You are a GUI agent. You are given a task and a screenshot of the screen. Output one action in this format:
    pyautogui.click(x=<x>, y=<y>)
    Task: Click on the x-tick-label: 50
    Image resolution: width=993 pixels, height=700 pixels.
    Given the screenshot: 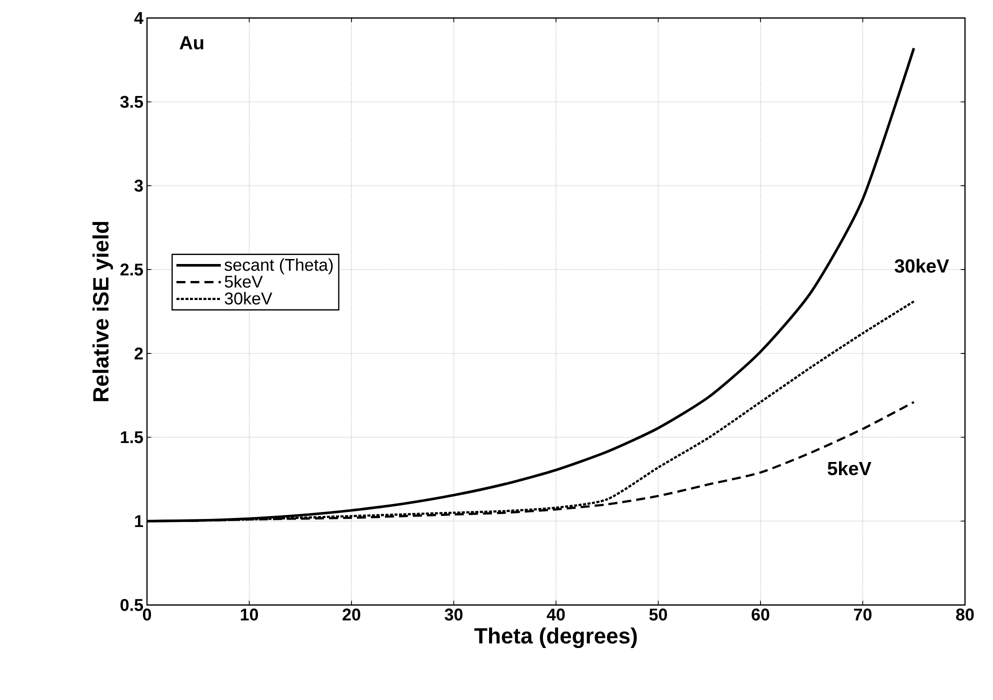 What is the action you would take?
    pyautogui.click(x=658, y=614)
    